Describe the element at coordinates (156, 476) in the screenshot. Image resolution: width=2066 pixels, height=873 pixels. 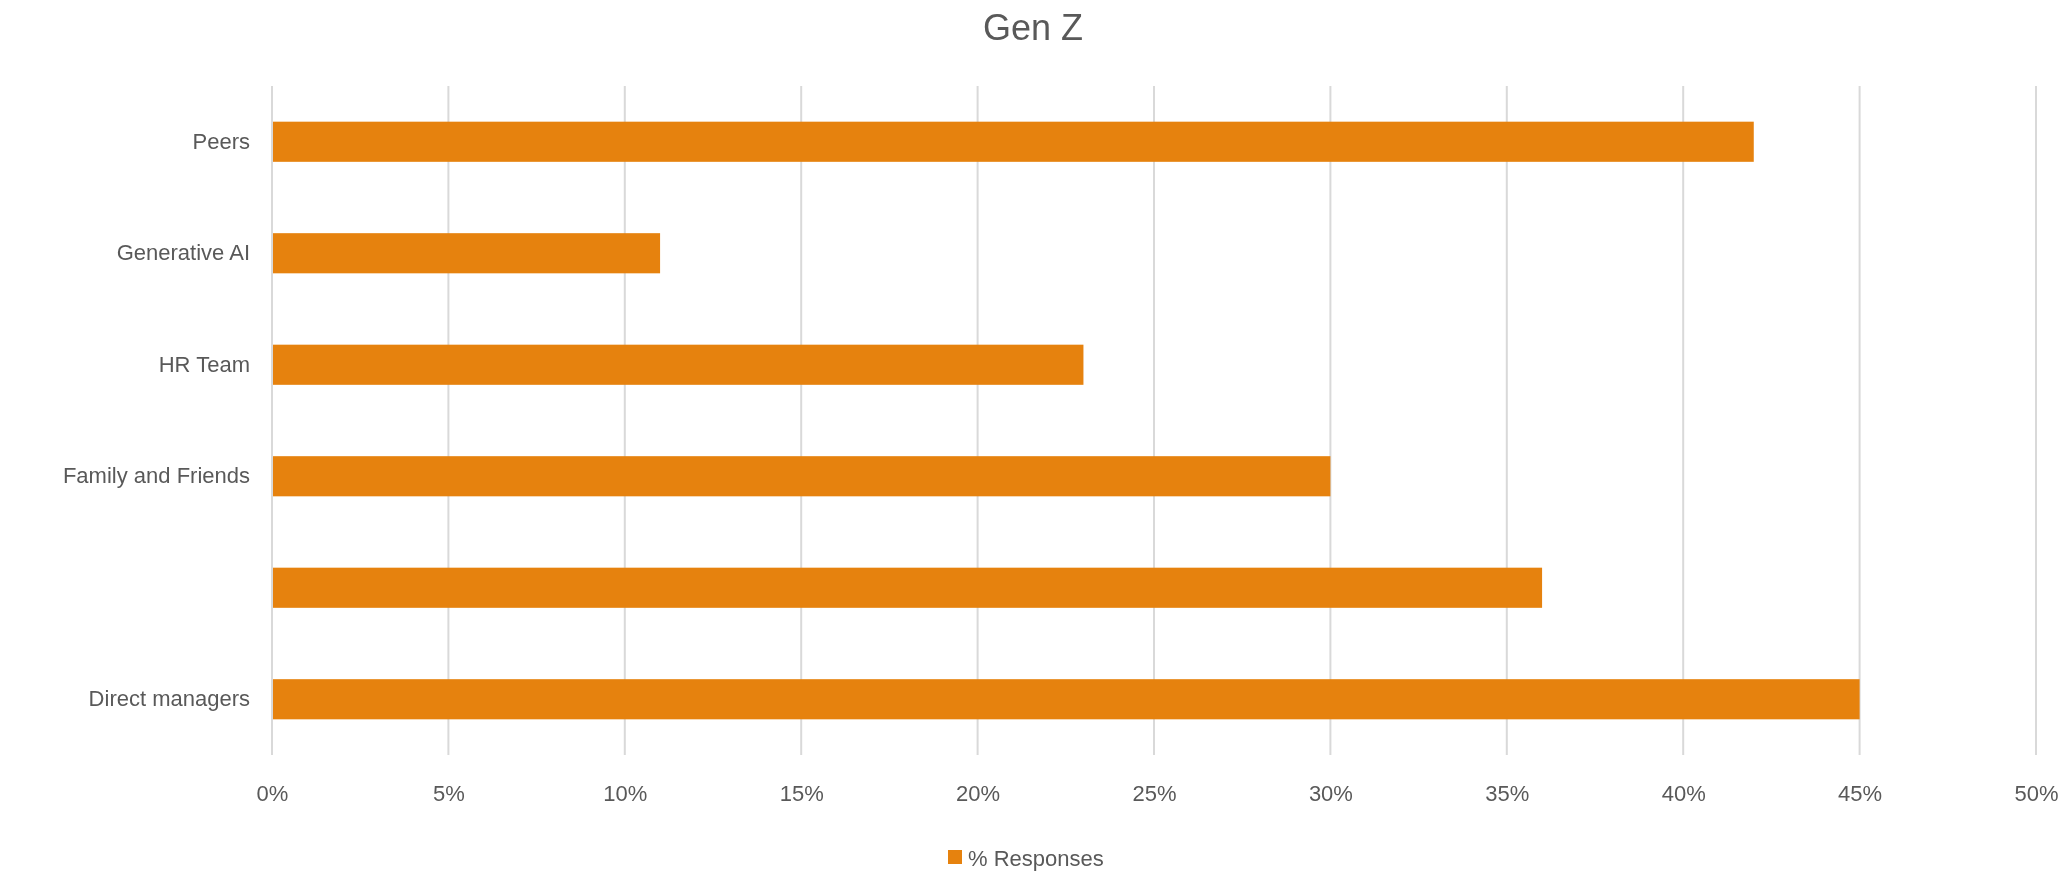
I see `y-tick-label: Family and Friends` at that location.